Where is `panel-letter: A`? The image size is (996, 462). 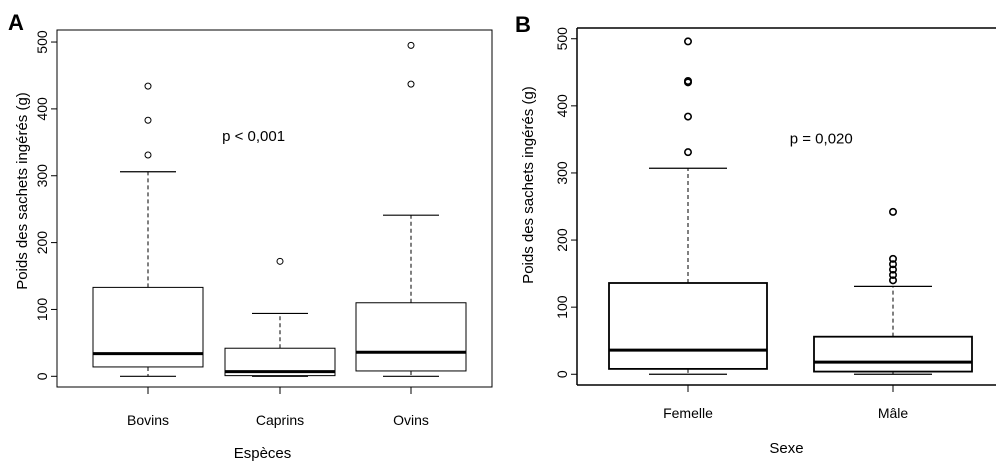 panel-letter: A is located at coordinates (16, 22).